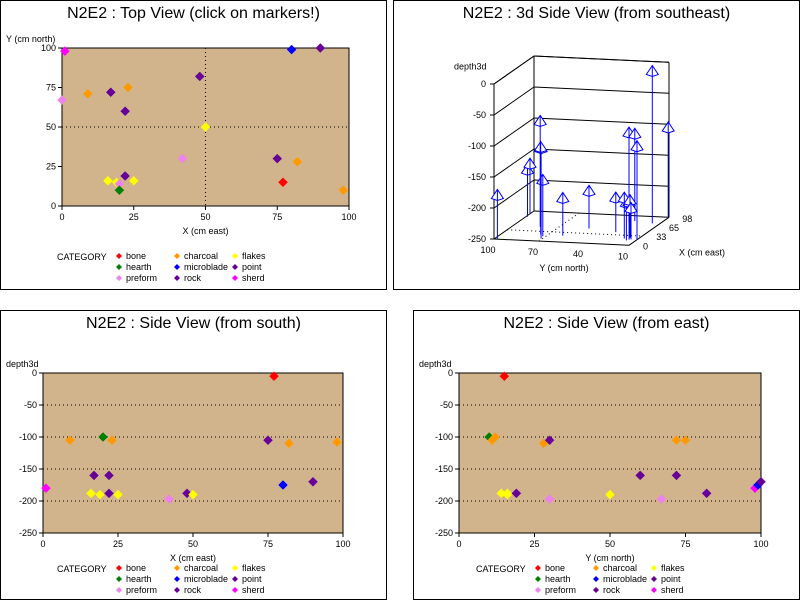  I want to click on z-tick-label: -100, so click(477, 146).